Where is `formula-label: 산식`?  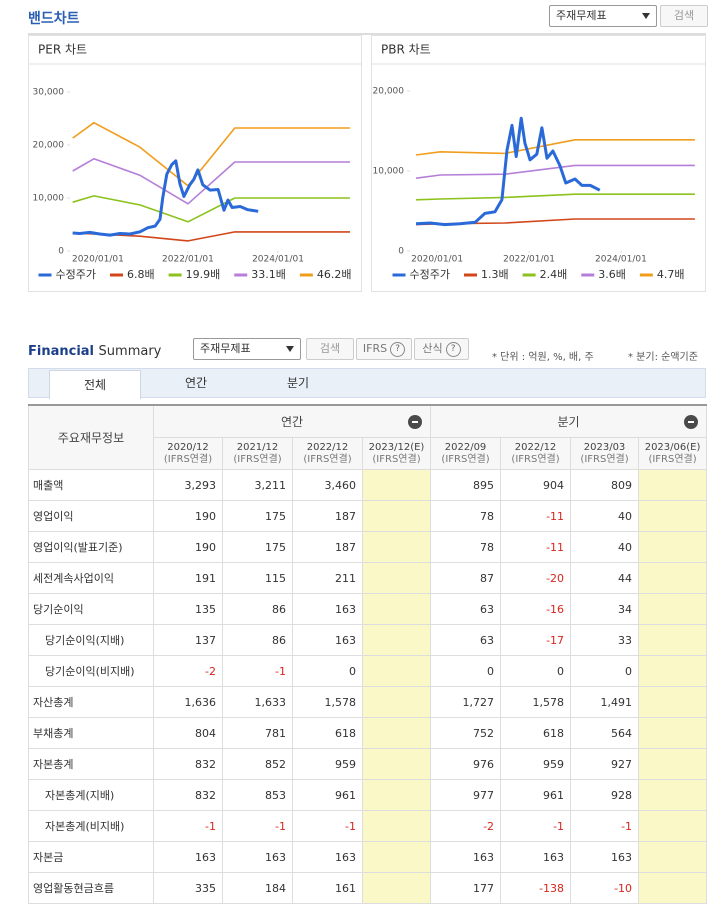 formula-label: 산식 is located at coordinates (432, 348).